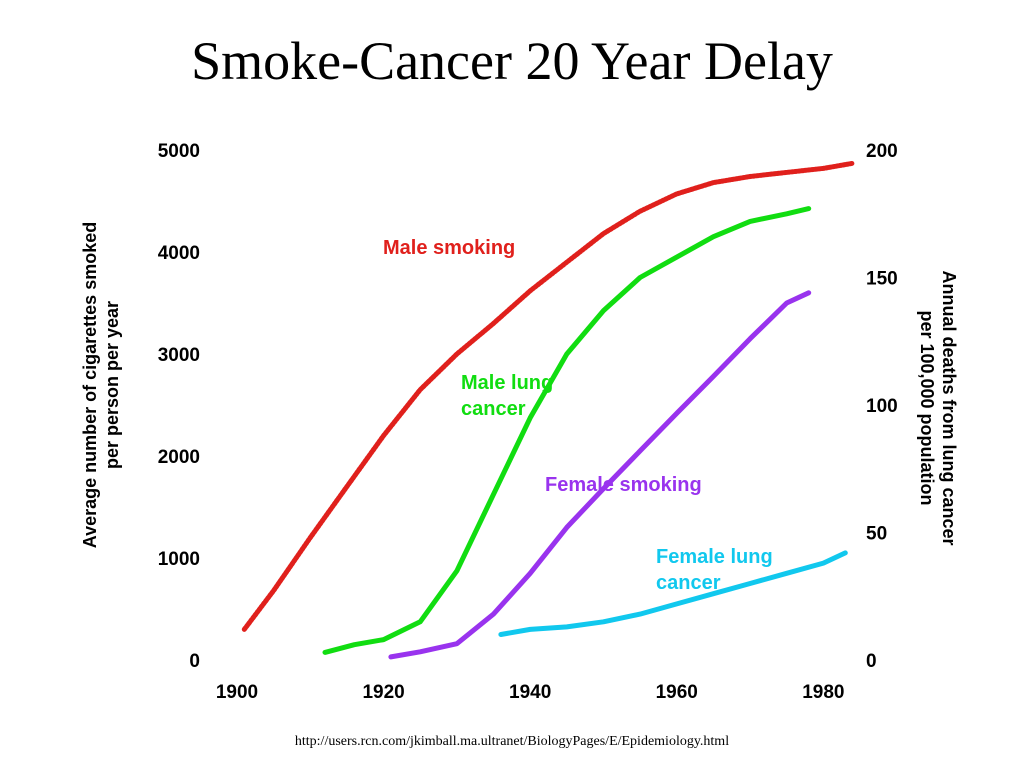 This screenshot has height=768, width=1024. What do you see at coordinates (237, 692) in the screenshot?
I see `x-tick-label: 1900` at bounding box center [237, 692].